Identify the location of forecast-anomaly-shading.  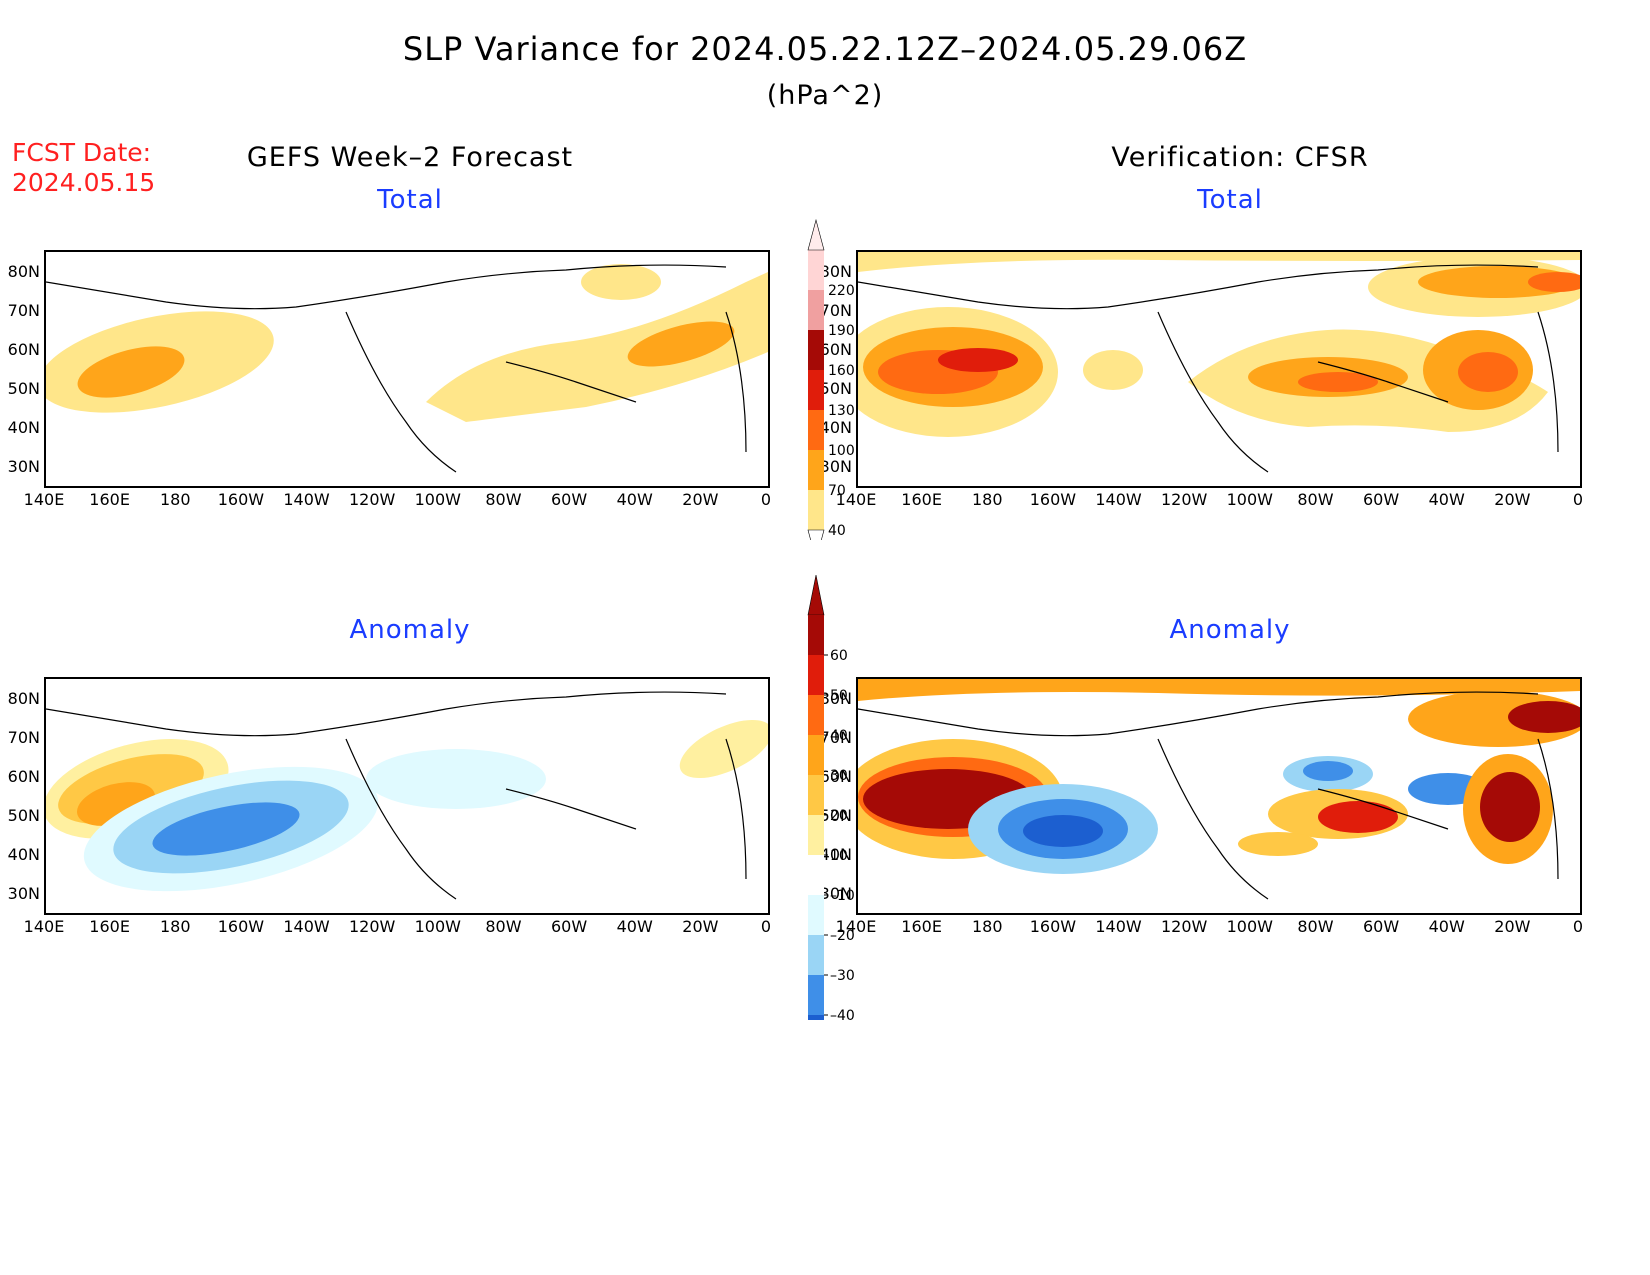
(407, 795).